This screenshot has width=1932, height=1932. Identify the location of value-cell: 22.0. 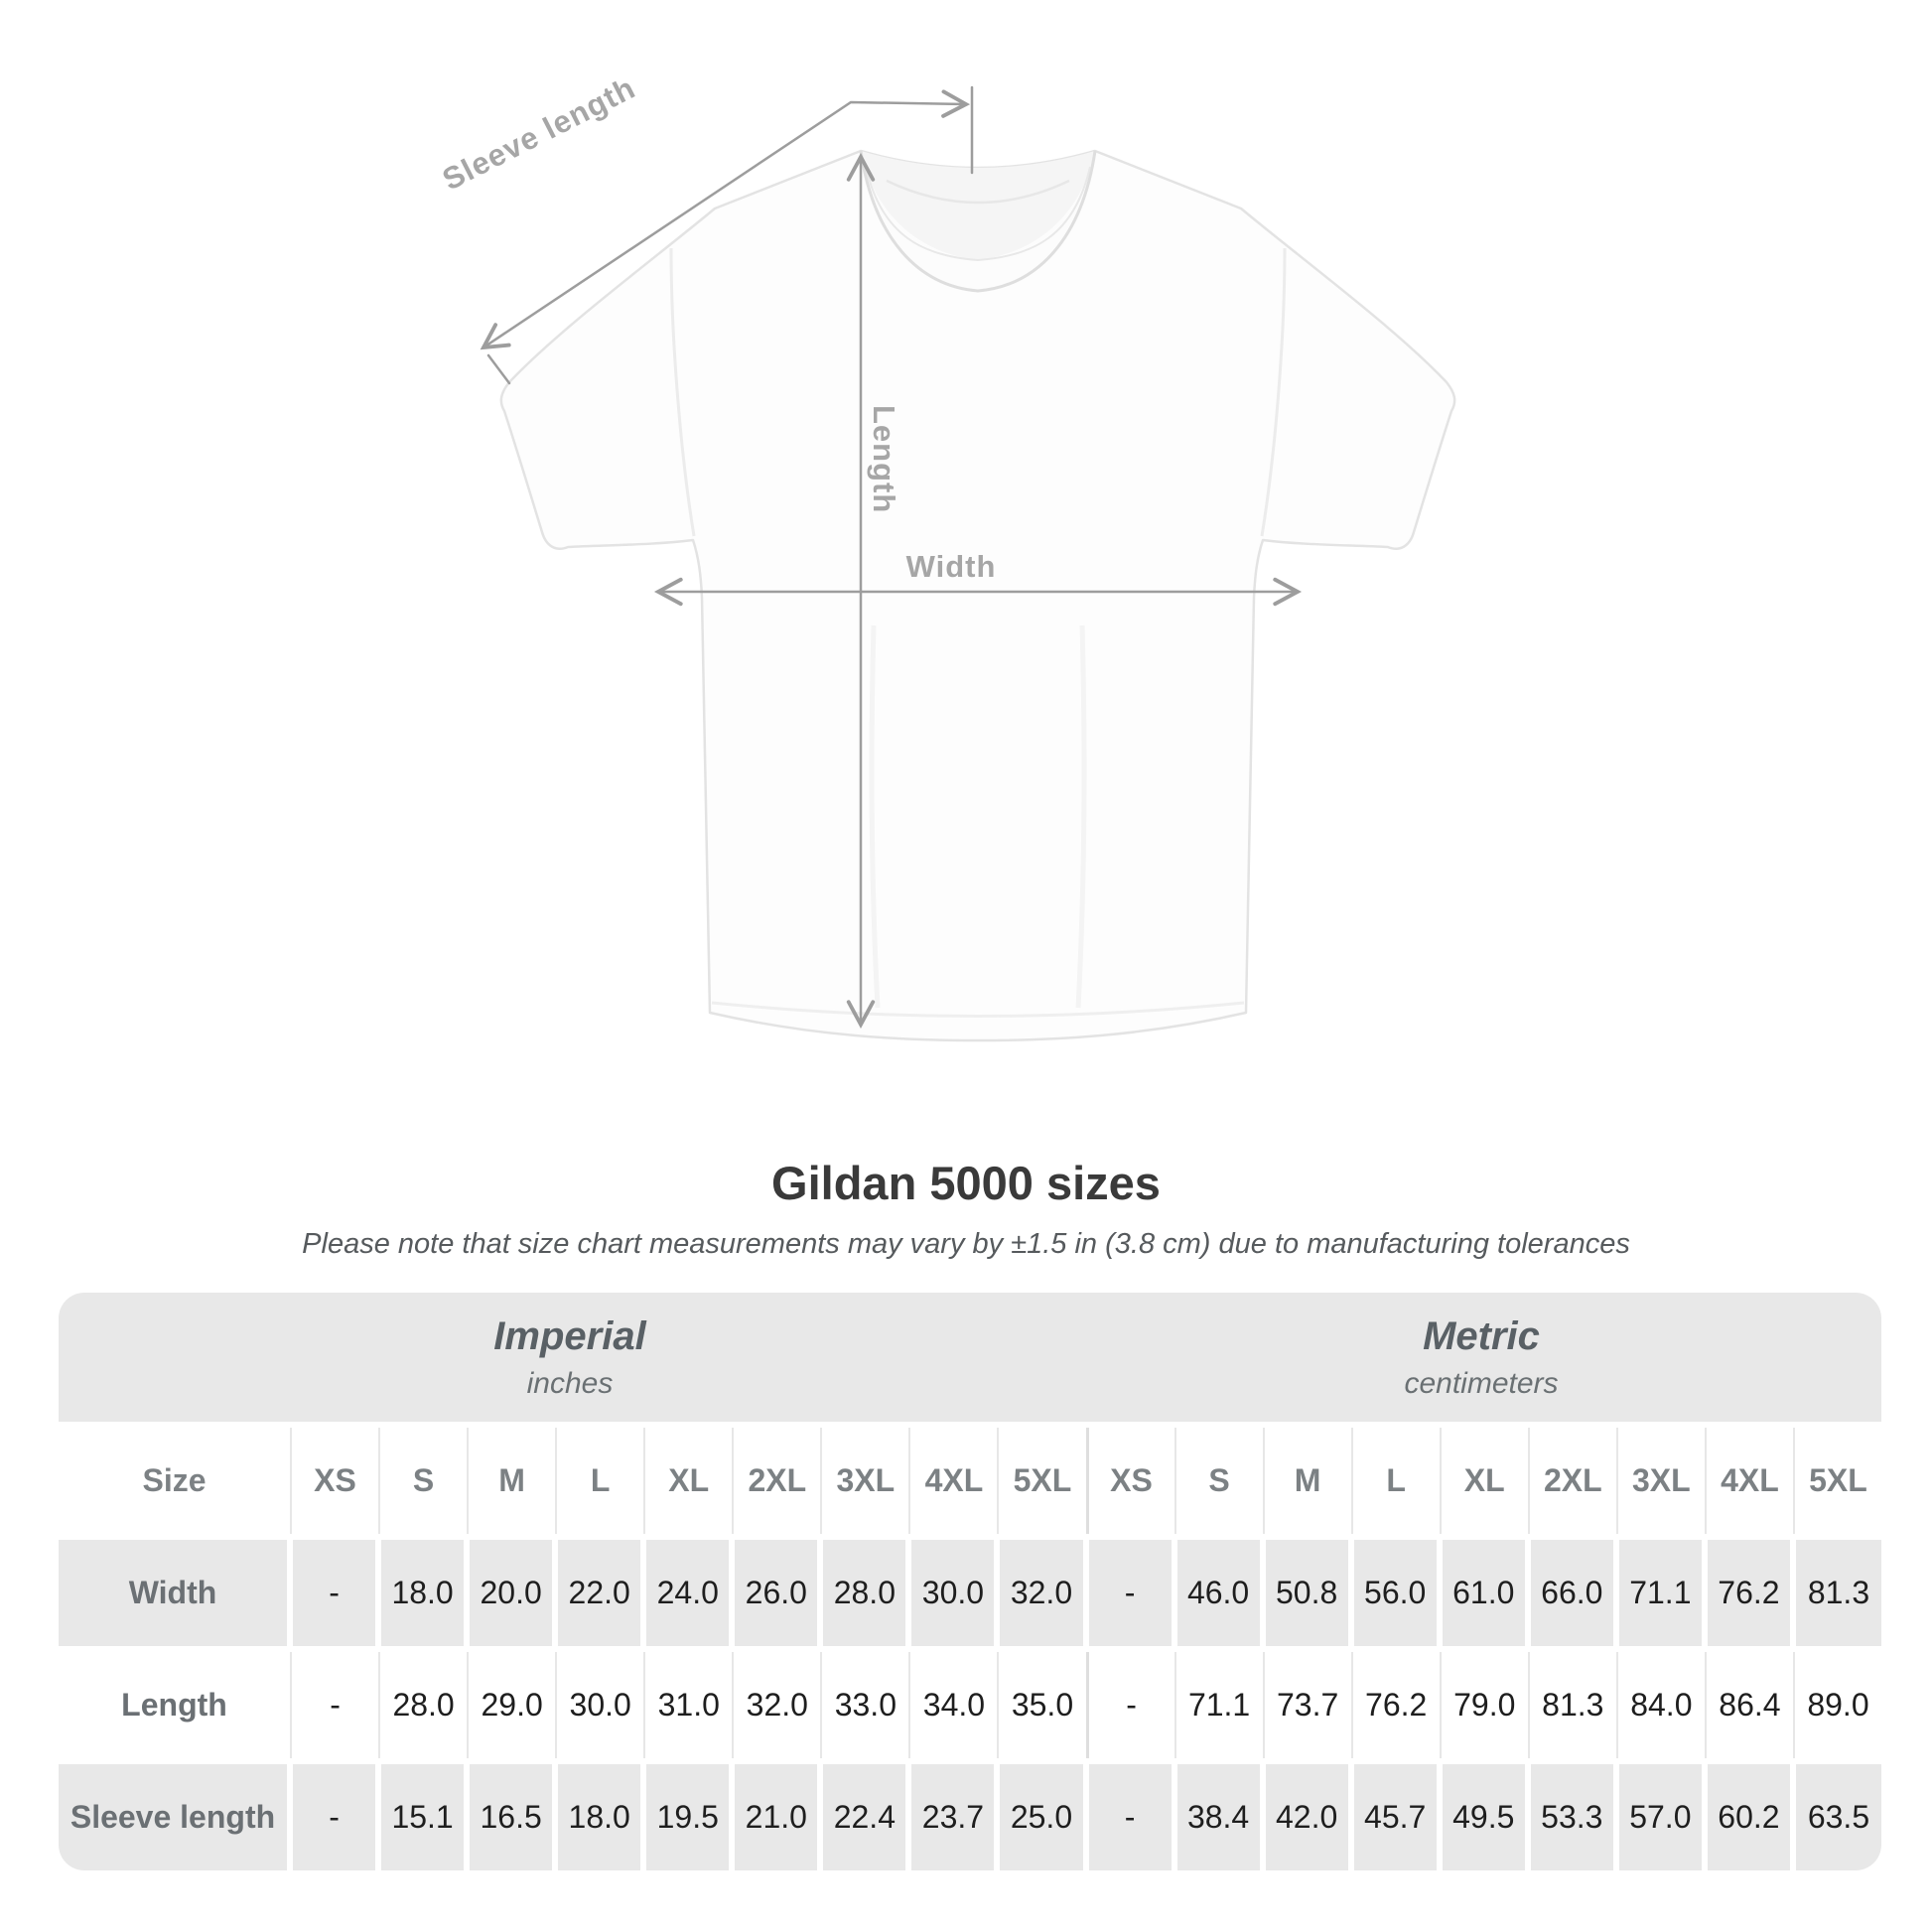
(599, 1593).